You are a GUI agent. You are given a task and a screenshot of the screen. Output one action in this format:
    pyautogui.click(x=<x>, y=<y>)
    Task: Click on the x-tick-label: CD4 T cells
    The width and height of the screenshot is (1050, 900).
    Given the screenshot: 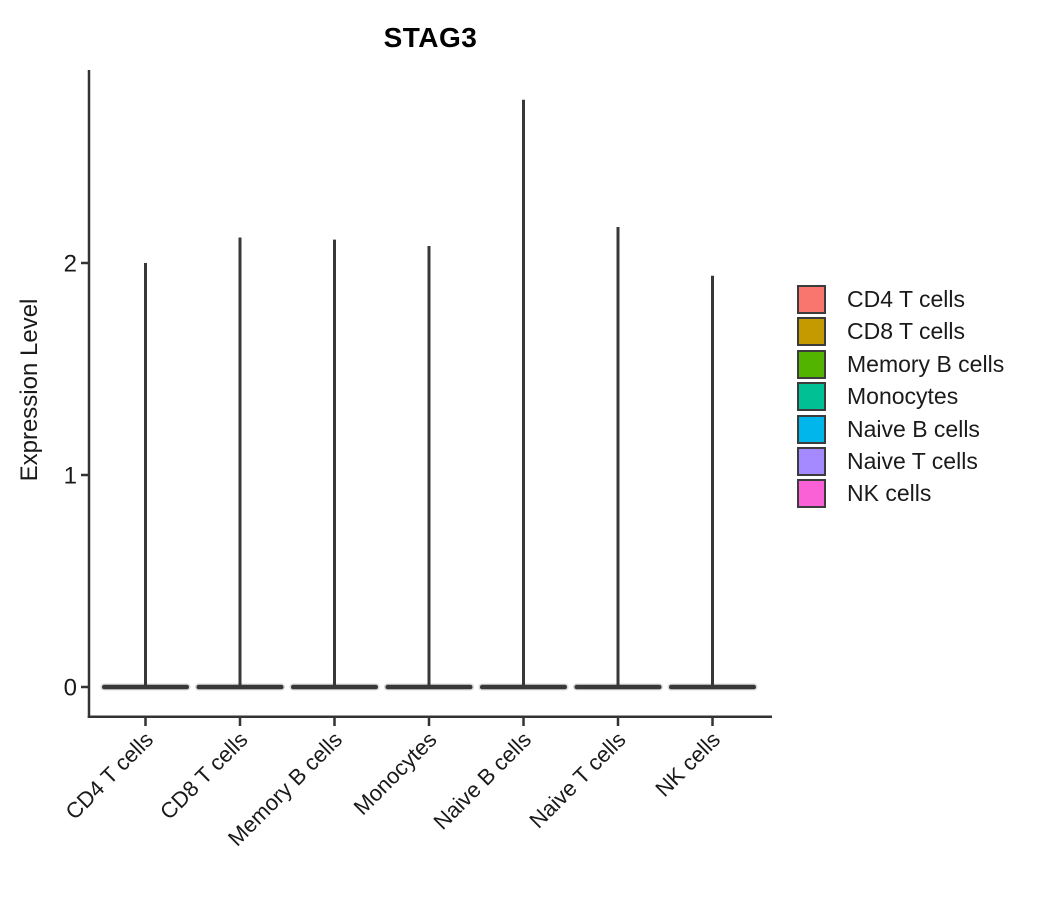 What is the action you would take?
    pyautogui.click(x=110, y=776)
    